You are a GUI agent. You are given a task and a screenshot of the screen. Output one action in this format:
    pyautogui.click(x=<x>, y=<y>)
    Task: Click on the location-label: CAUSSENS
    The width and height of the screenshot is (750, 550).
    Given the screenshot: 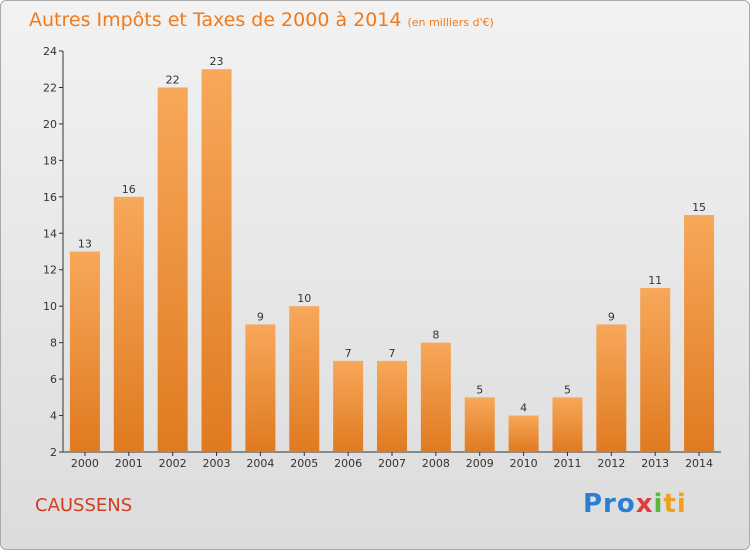 What is the action you would take?
    pyautogui.click(x=84, y=505)
    